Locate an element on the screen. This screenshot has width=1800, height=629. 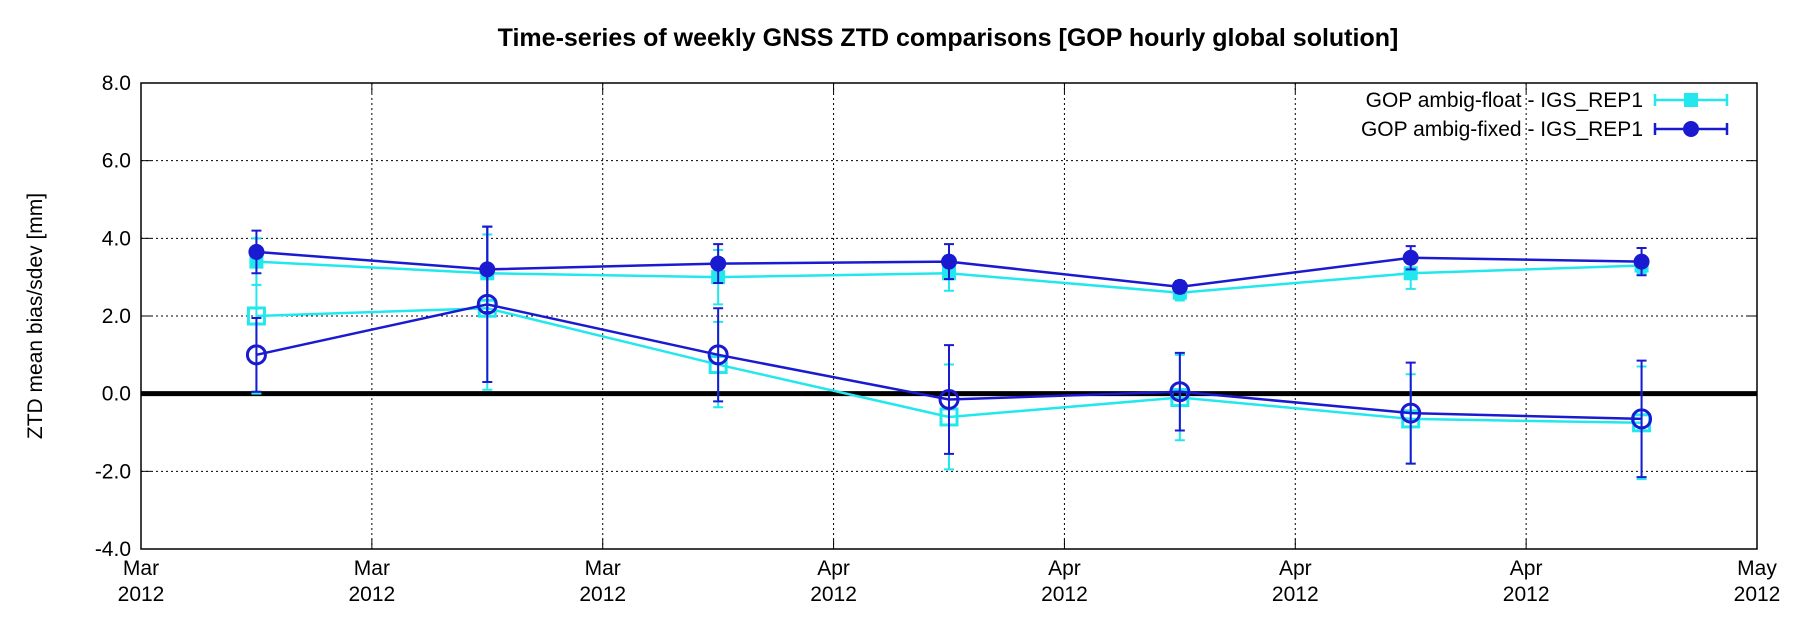
y-tick-label: 0.0 is located at coordinates (116, 394).